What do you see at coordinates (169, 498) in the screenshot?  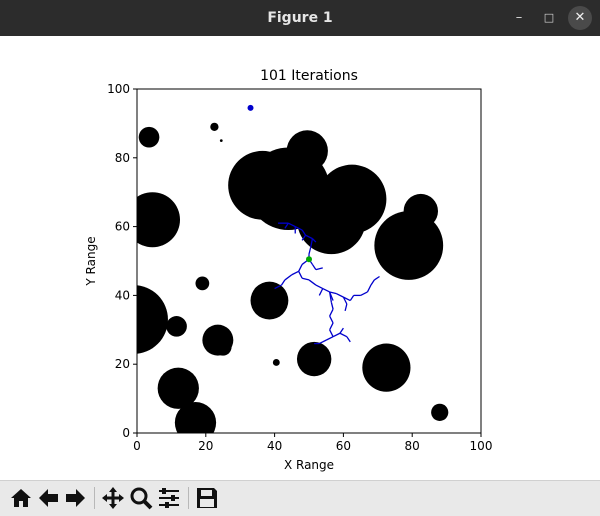 I see `configure-subplots-icon` at bounding box center [169, 498].